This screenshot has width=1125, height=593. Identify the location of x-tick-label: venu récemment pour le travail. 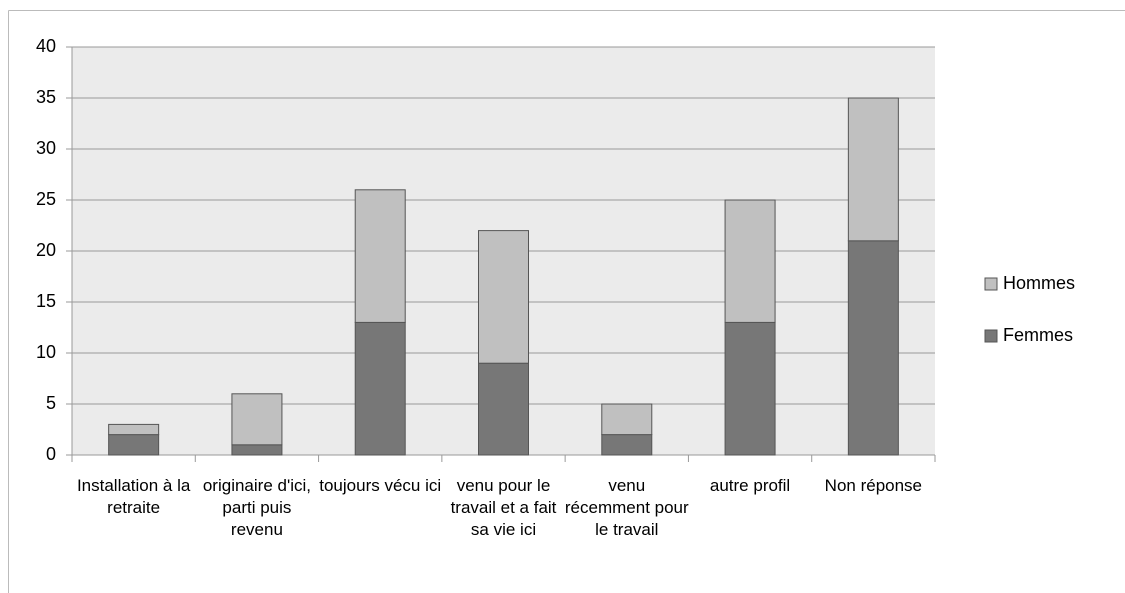
(626, 507).